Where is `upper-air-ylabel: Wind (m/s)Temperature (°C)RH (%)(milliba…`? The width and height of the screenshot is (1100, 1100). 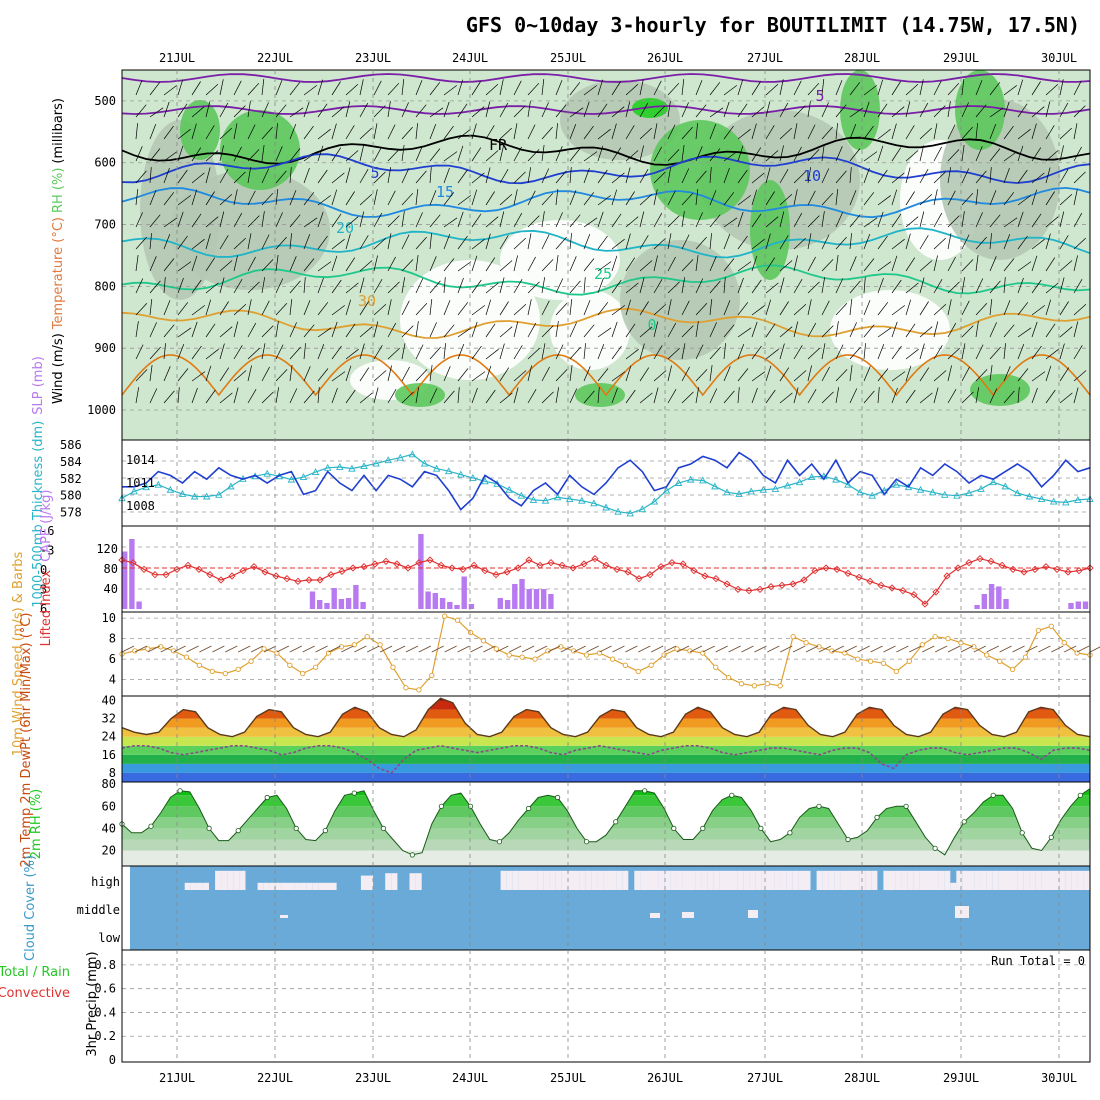
upper-air-ylabel: Wind (m/s)Temperature (°C)RH (%)(milliba… is located at coordinates (58, 251).